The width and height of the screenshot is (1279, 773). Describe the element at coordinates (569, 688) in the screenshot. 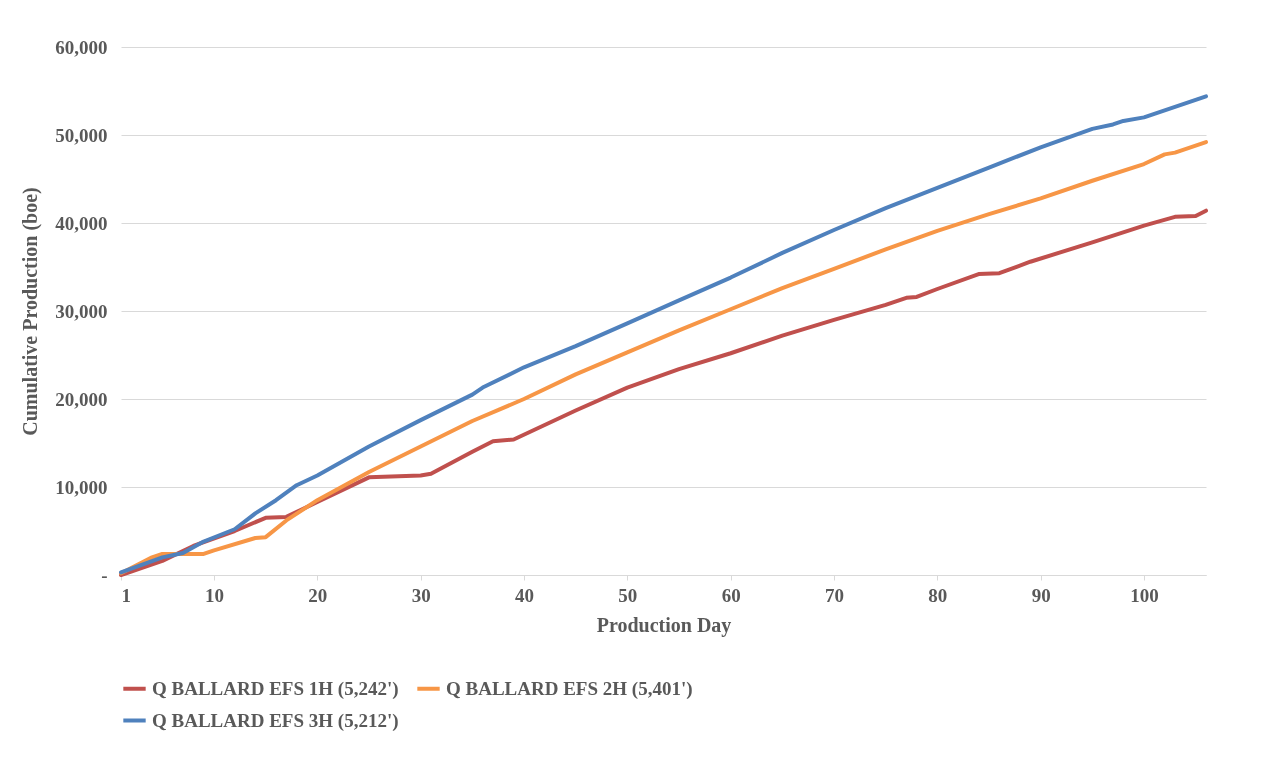

I see `legend-label: Q BALLARD EFS 2H (5,401')` at that location.